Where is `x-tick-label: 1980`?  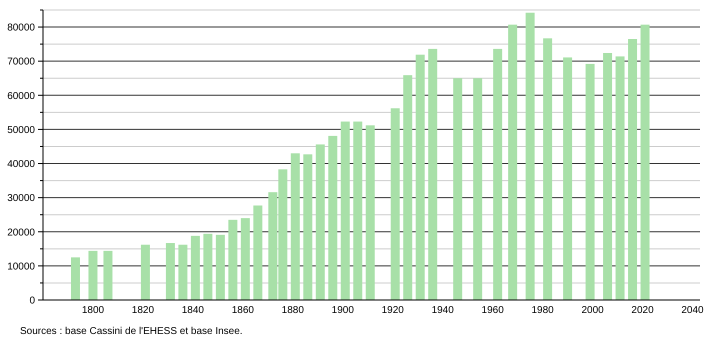 x-tick-label: 1980 is located at coordinates (542, 310).